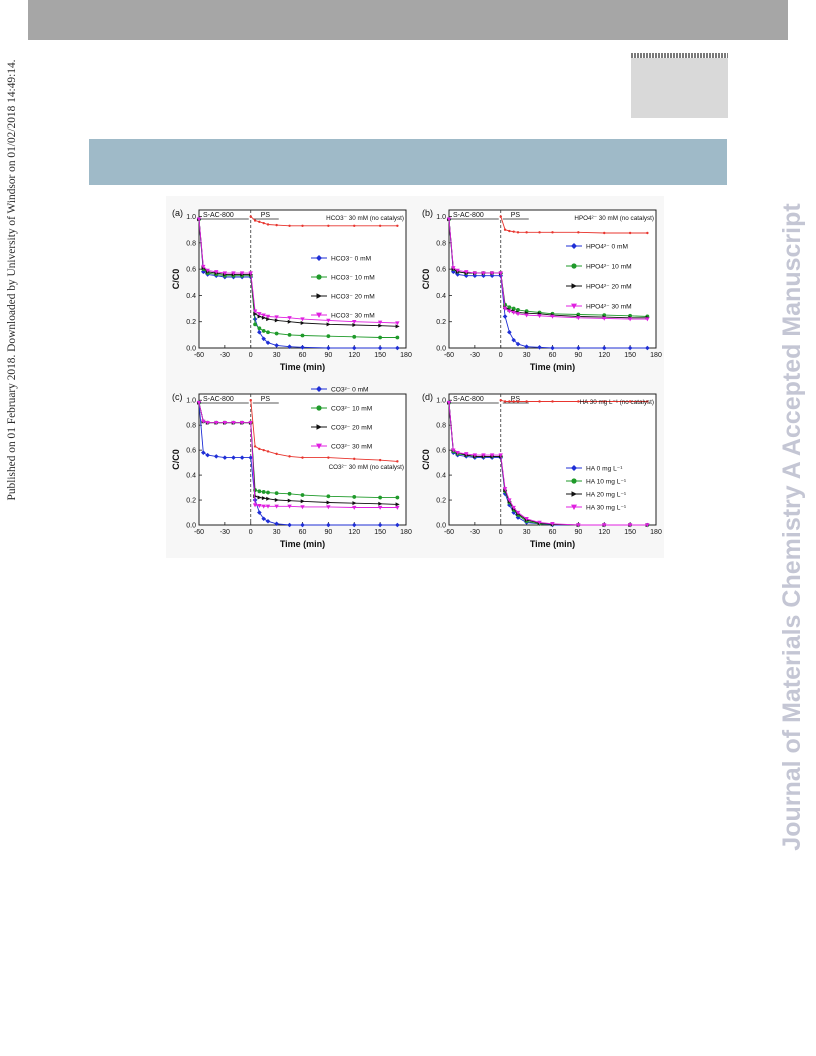 This screenshot has height=1056, width=816. What do you see at coordinates (380, 355) in the screenshot?
I see `x-tick-label: 150` at bounding box center [380, 355].